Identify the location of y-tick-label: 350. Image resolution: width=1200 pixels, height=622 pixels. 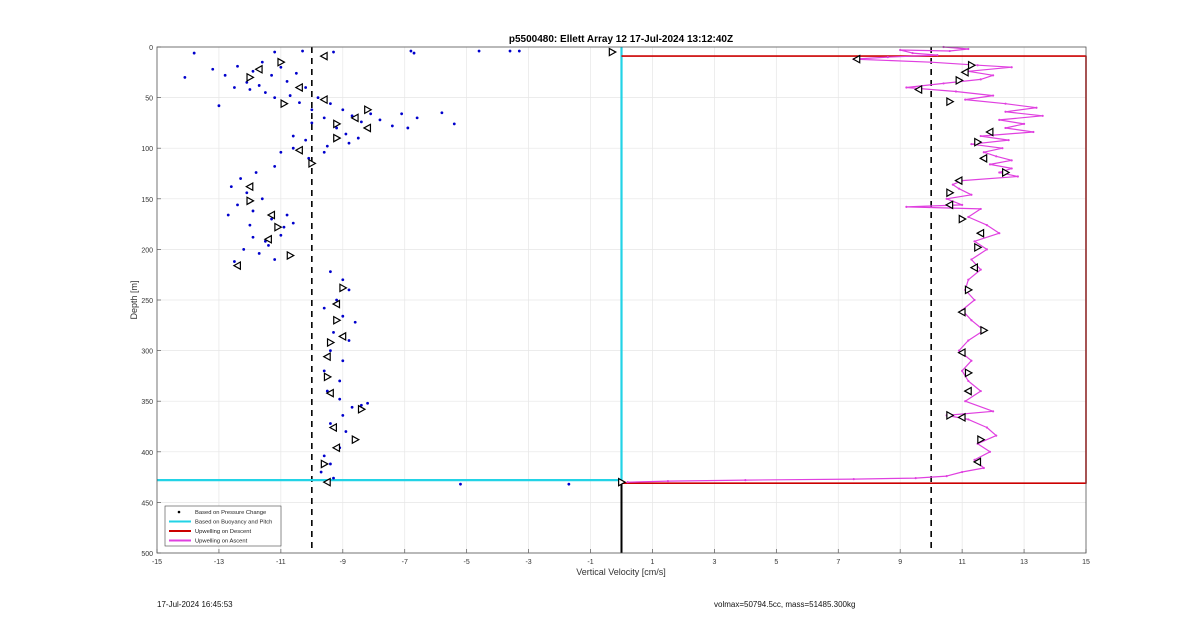
(147, 402).